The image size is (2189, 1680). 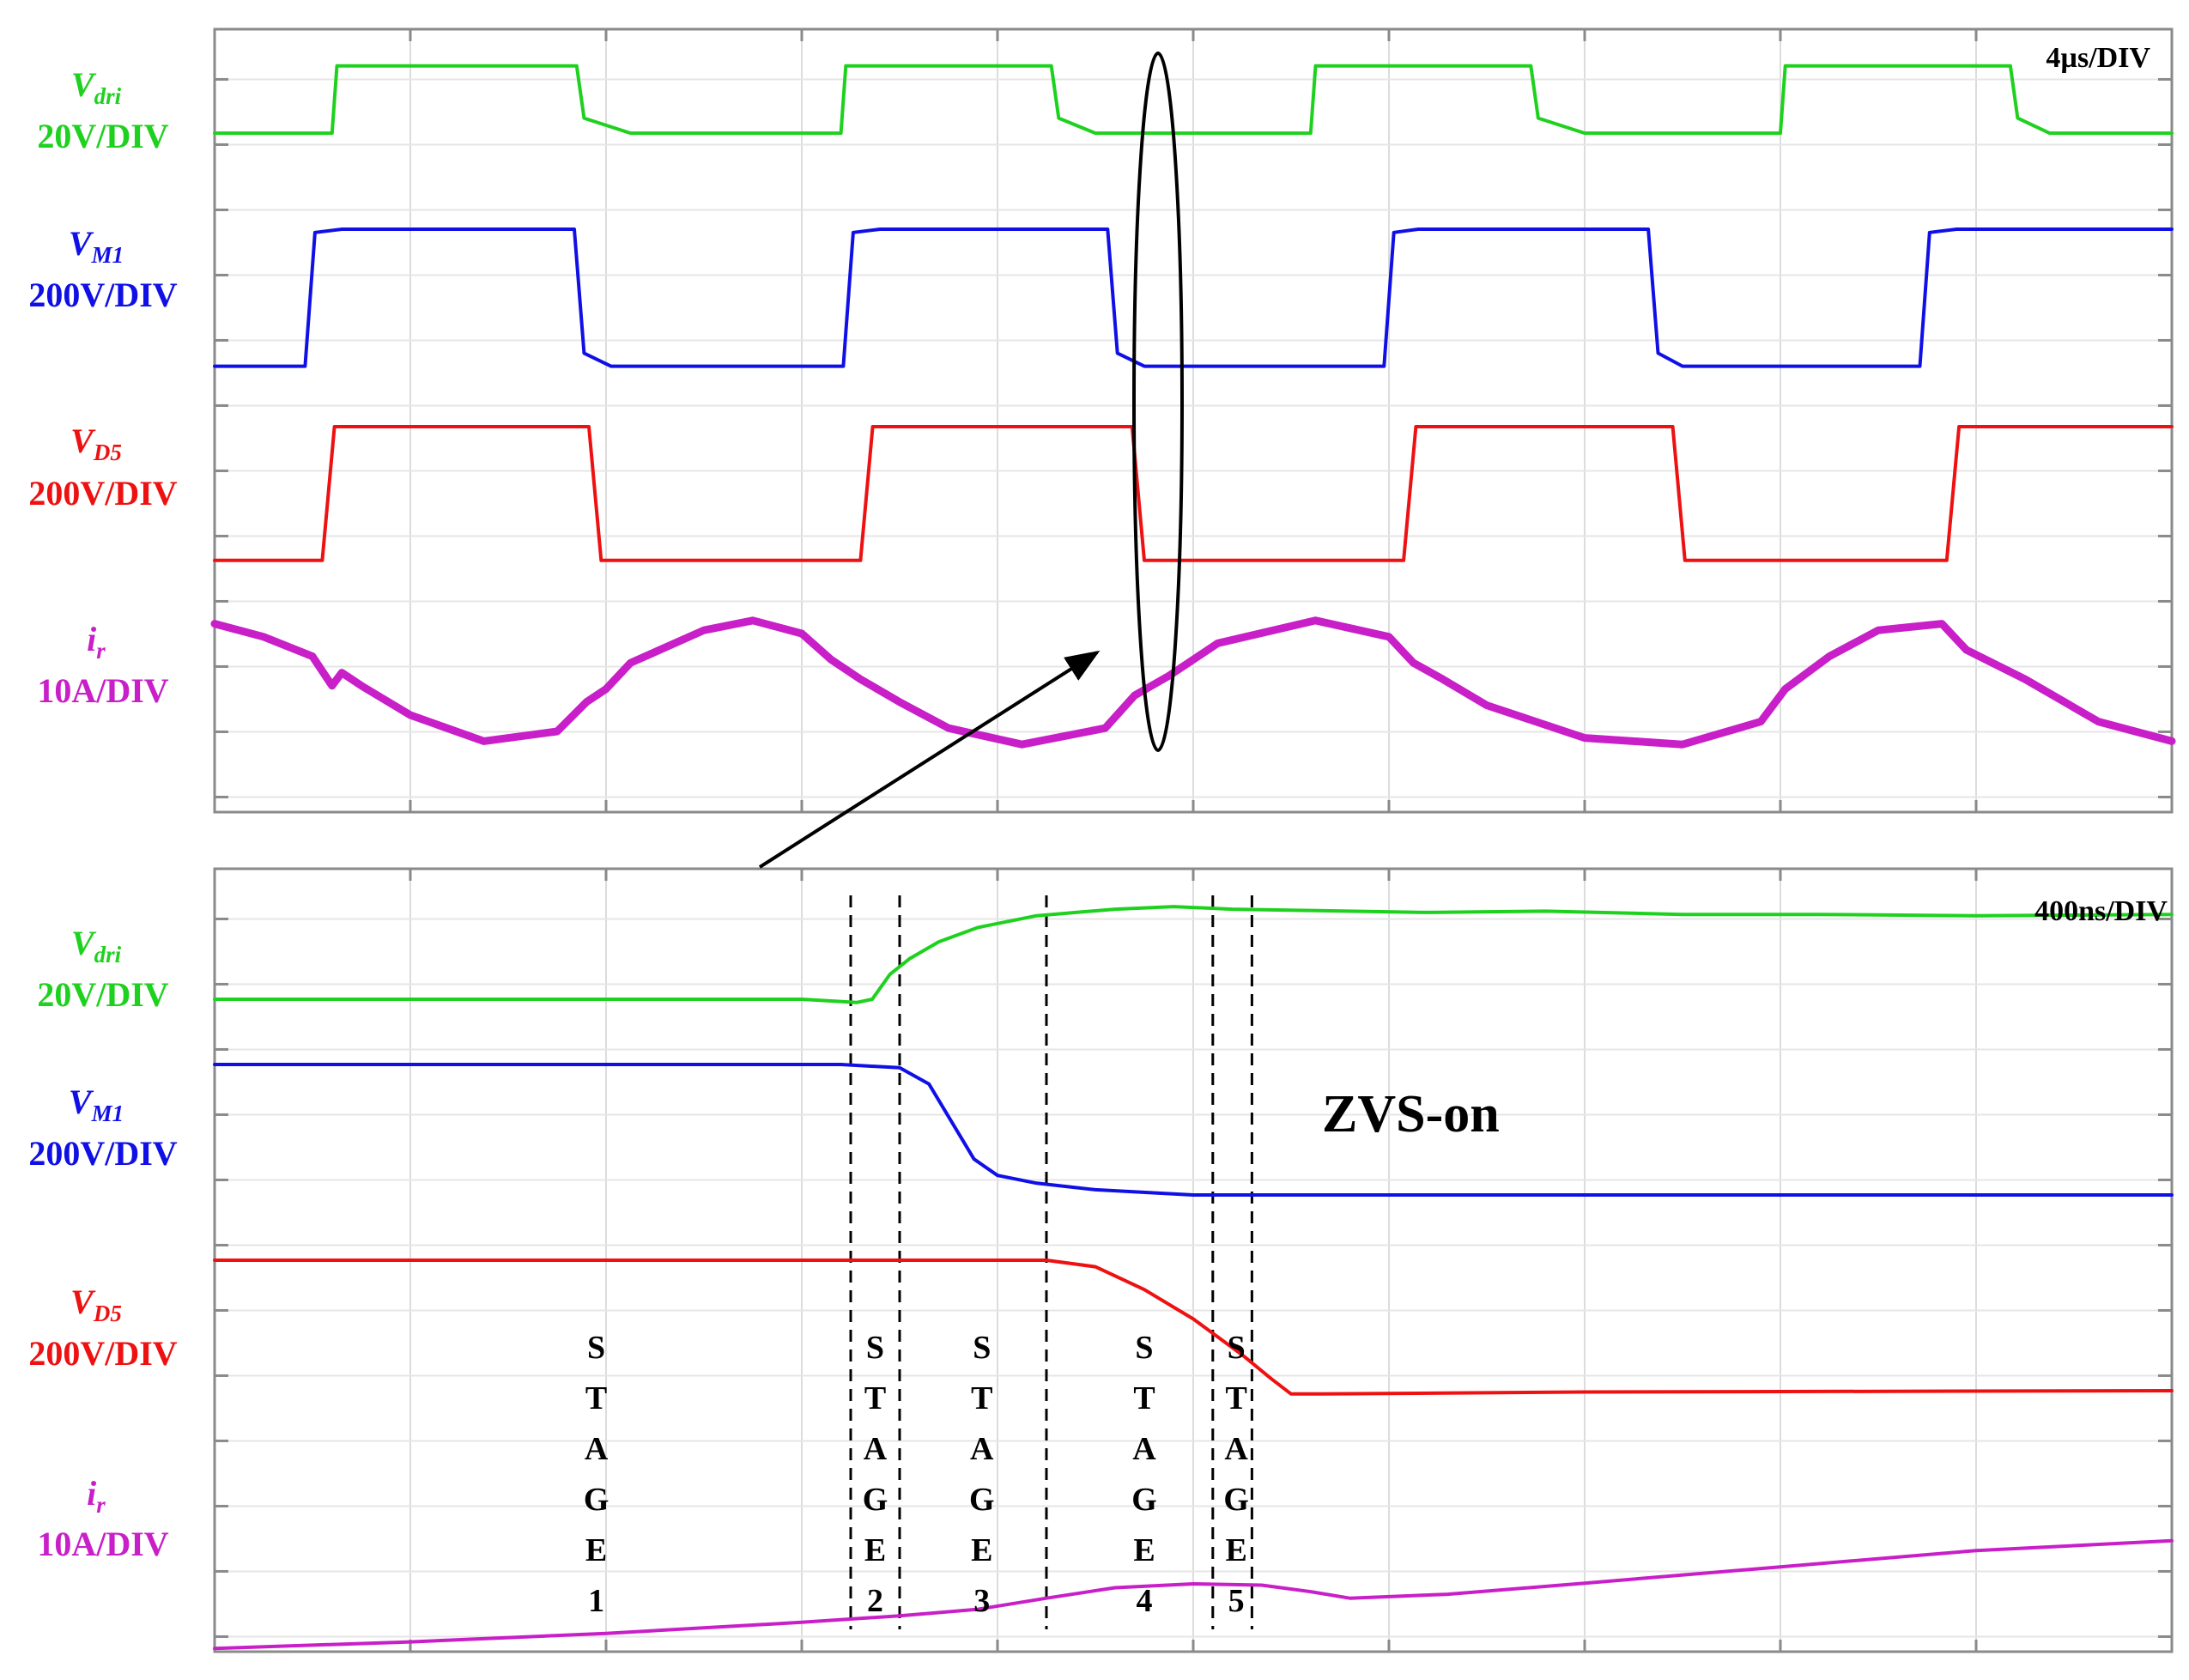 What do you see at coordinates (1236, 1500) in the screenshot?
I see `stage-5-letter: G` at bounding box center [1236, 1500].